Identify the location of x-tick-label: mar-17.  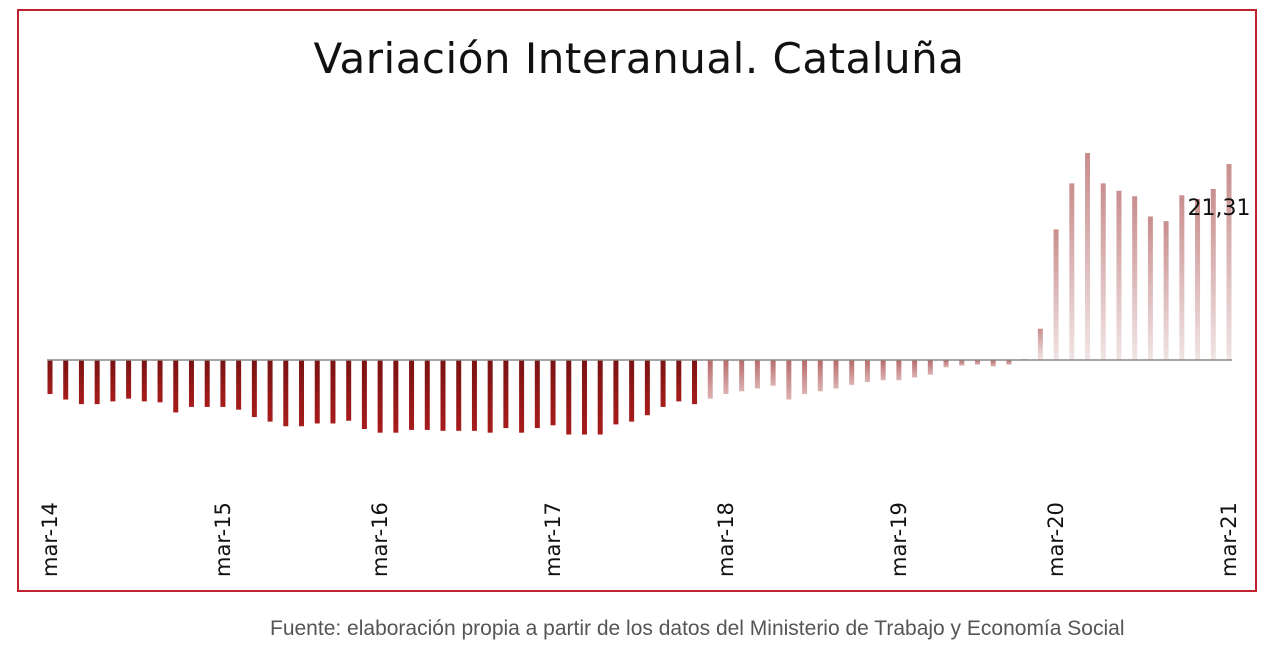
(553, 539).